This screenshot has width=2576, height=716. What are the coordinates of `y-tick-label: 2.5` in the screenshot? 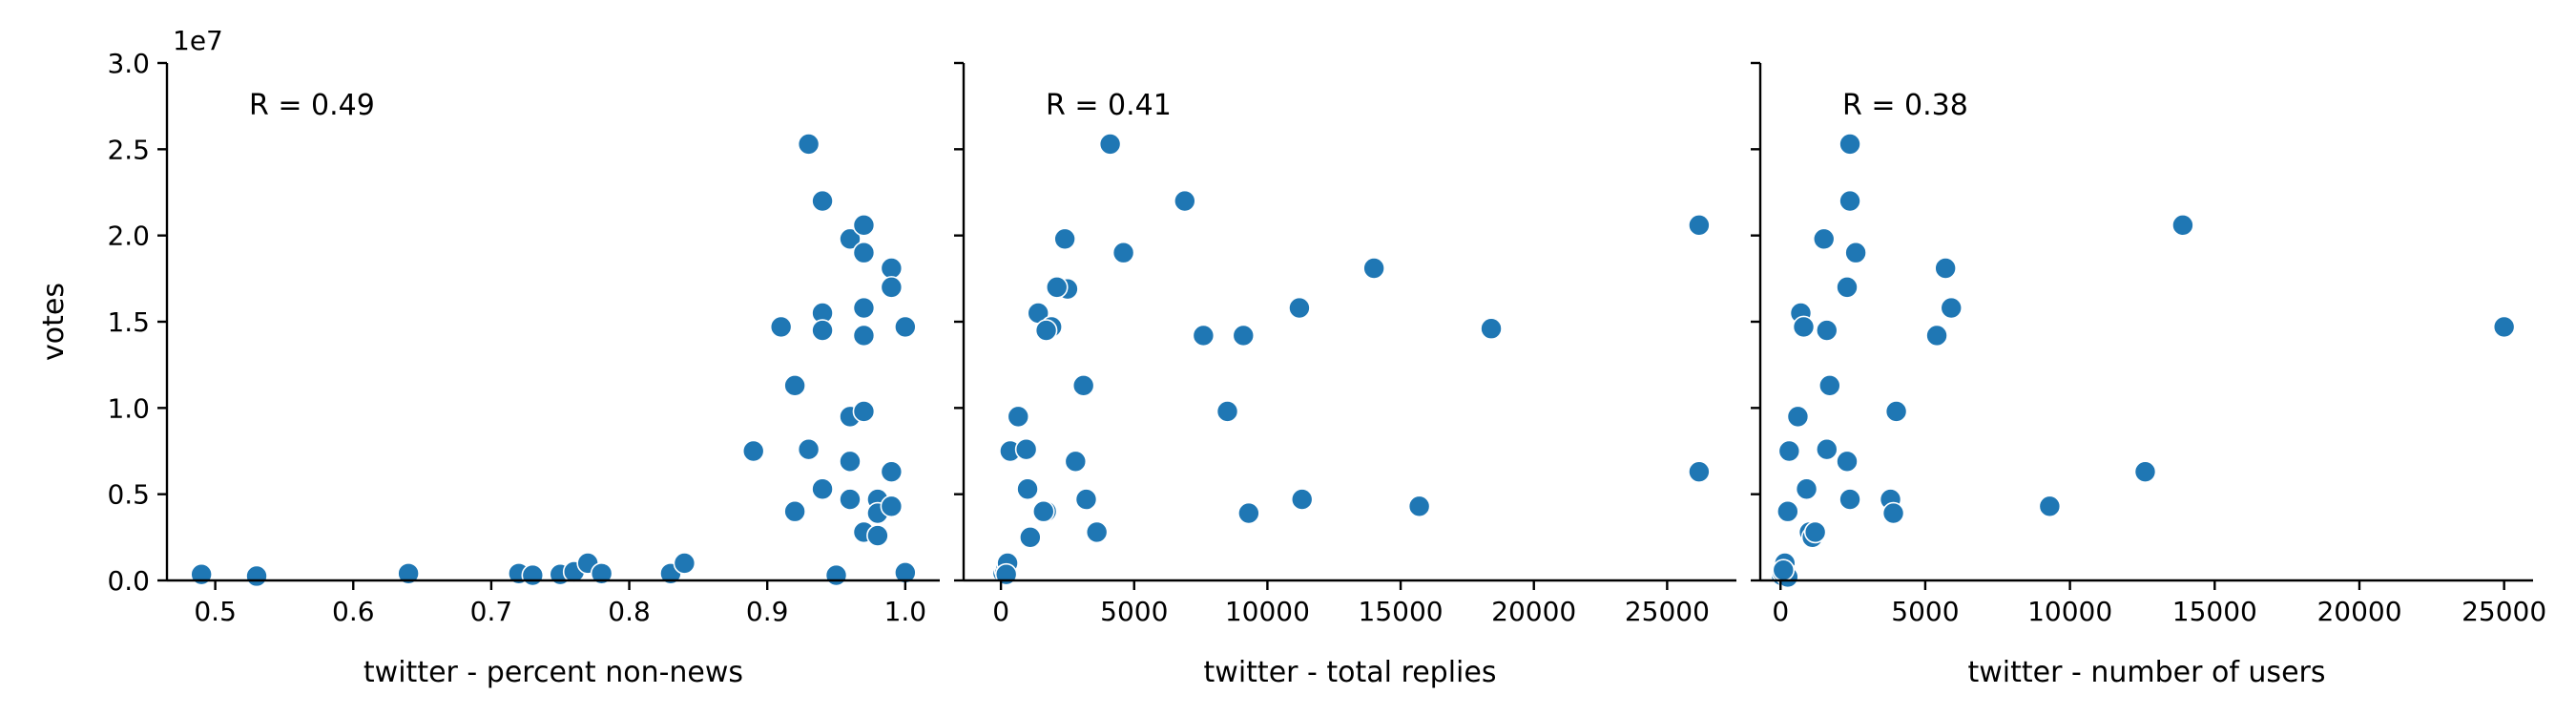 It's located at (128, 149).